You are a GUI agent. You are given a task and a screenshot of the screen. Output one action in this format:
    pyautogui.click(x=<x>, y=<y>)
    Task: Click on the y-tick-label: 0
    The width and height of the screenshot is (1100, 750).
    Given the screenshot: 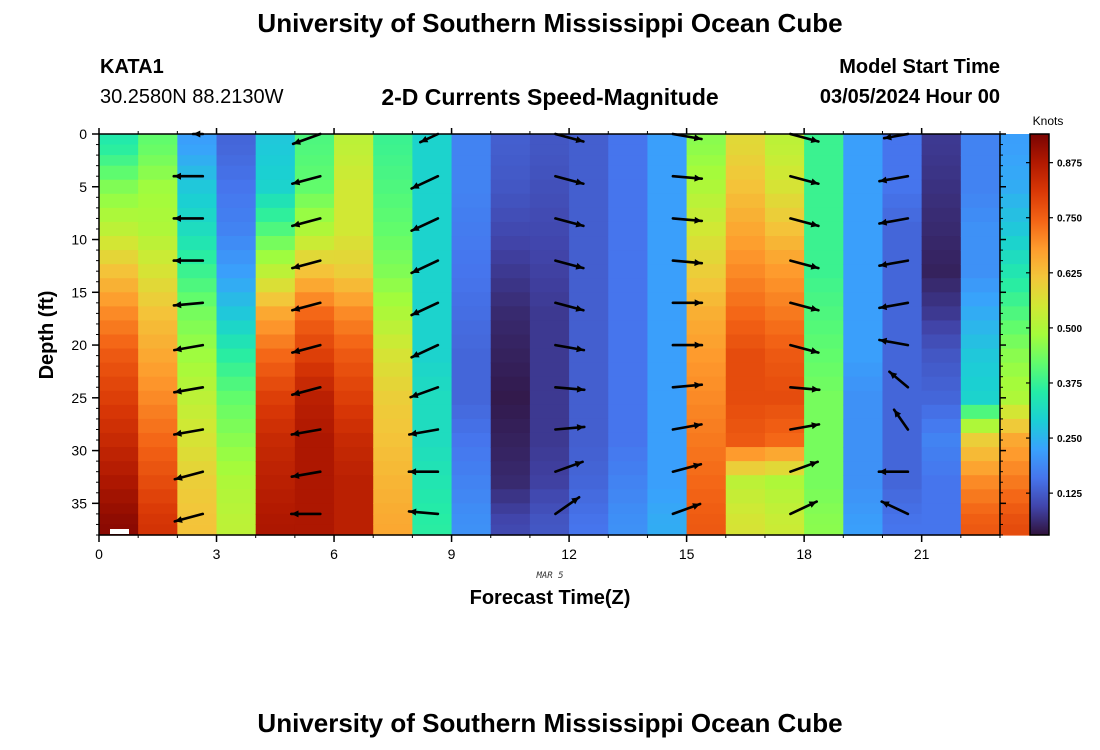 What is the action you would take?
    pyautogui.click(x=83, y=134)
    